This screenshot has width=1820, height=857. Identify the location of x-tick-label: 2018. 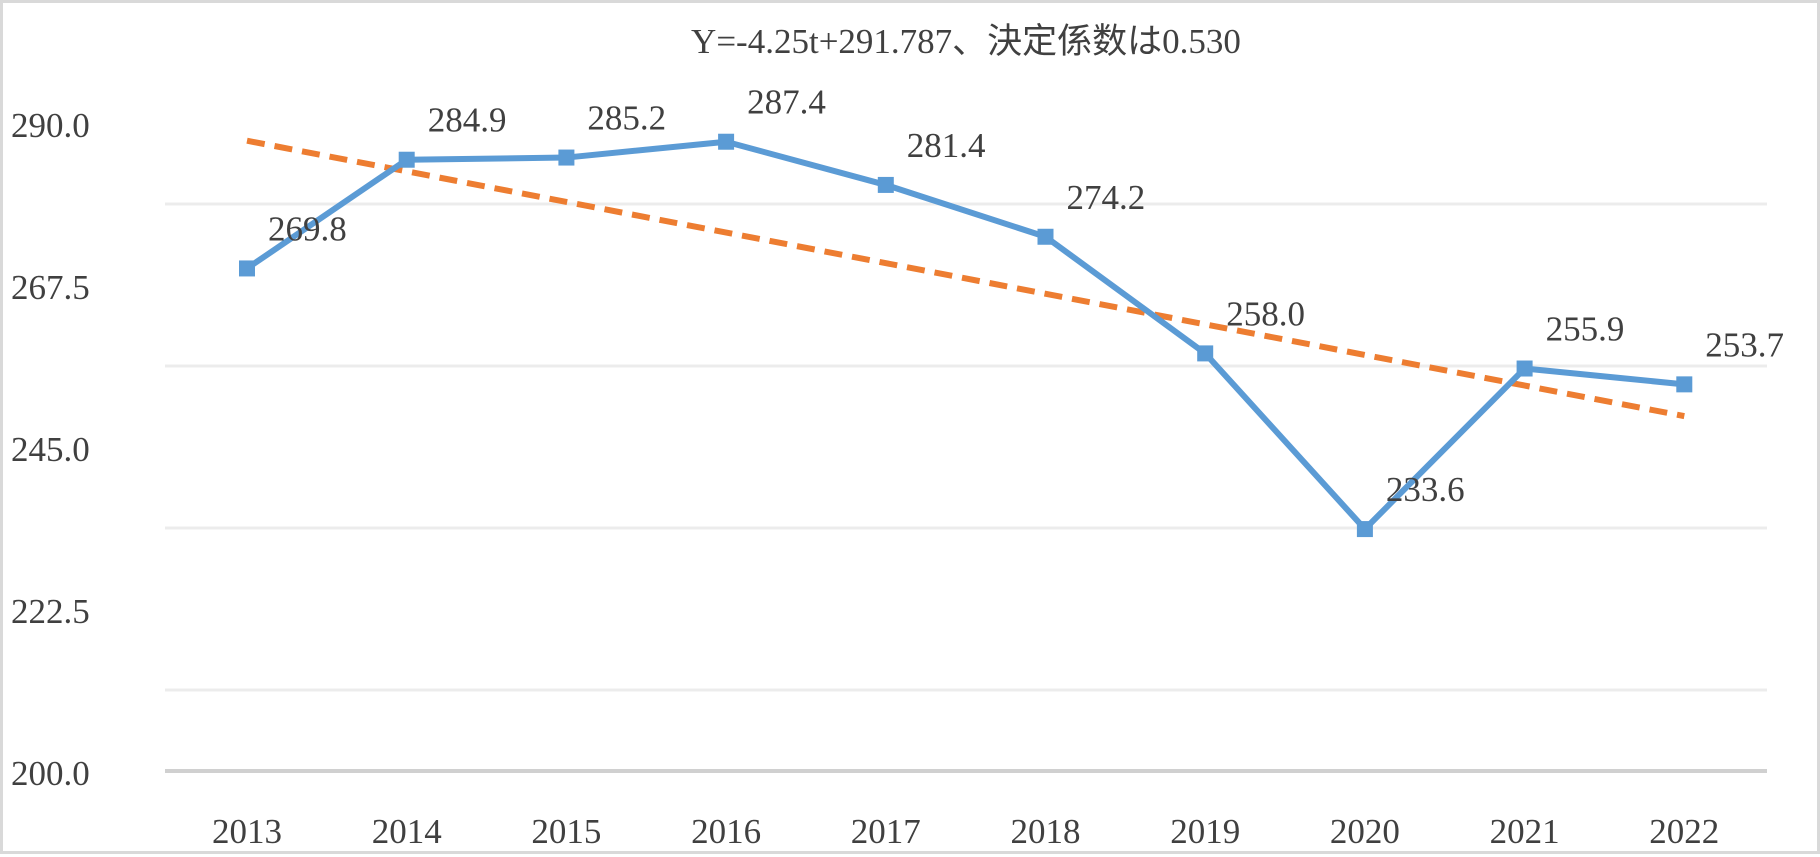
(1046, 831).